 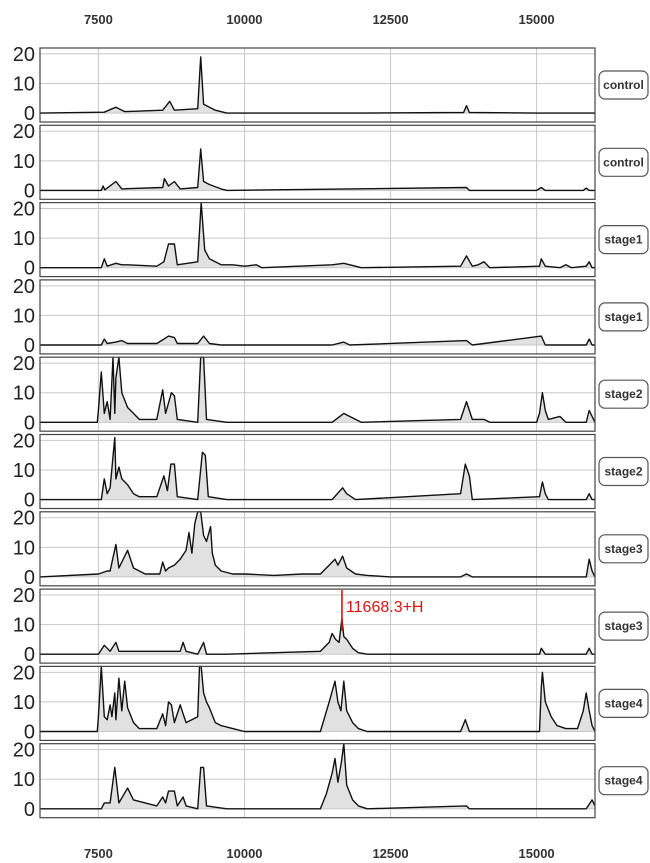 What do you see at coordinates (385, 607) in the screenshot?
I see `annotation-label: 11668.3+H` at bounding box center [385, 607].